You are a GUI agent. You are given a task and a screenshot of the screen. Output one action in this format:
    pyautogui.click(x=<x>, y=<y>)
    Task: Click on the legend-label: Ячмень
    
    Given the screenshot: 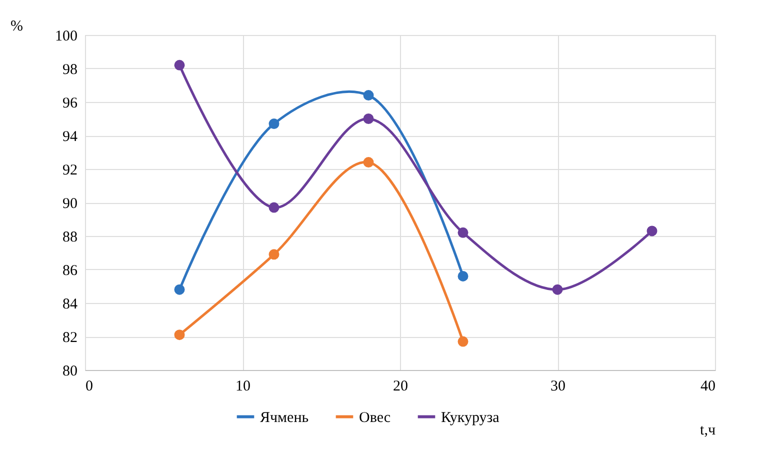 What is the action you would take?
    pyautogui.click(x=284, y=418)
    